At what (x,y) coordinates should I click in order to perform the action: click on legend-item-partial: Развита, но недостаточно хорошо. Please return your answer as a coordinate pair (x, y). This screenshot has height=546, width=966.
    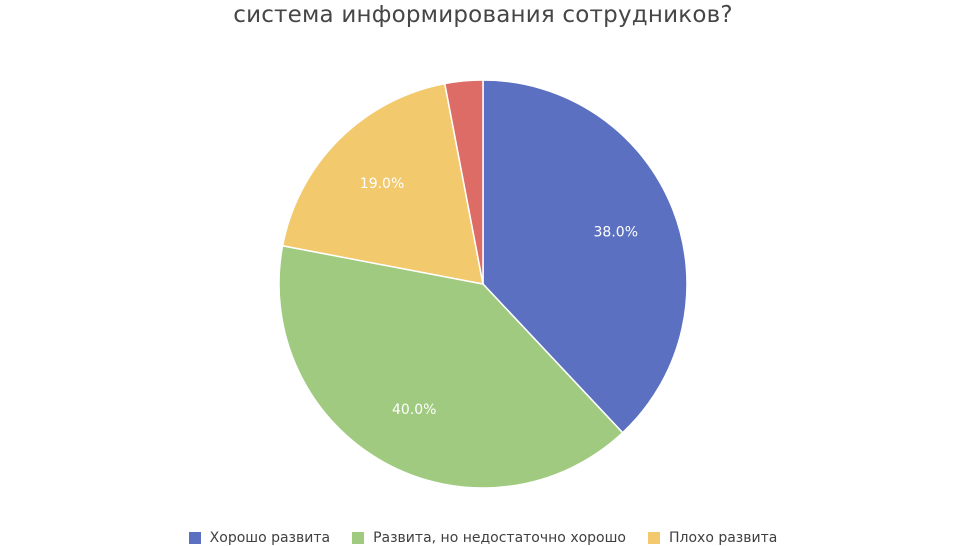
    Looking at the image, I should click on (489, 538).